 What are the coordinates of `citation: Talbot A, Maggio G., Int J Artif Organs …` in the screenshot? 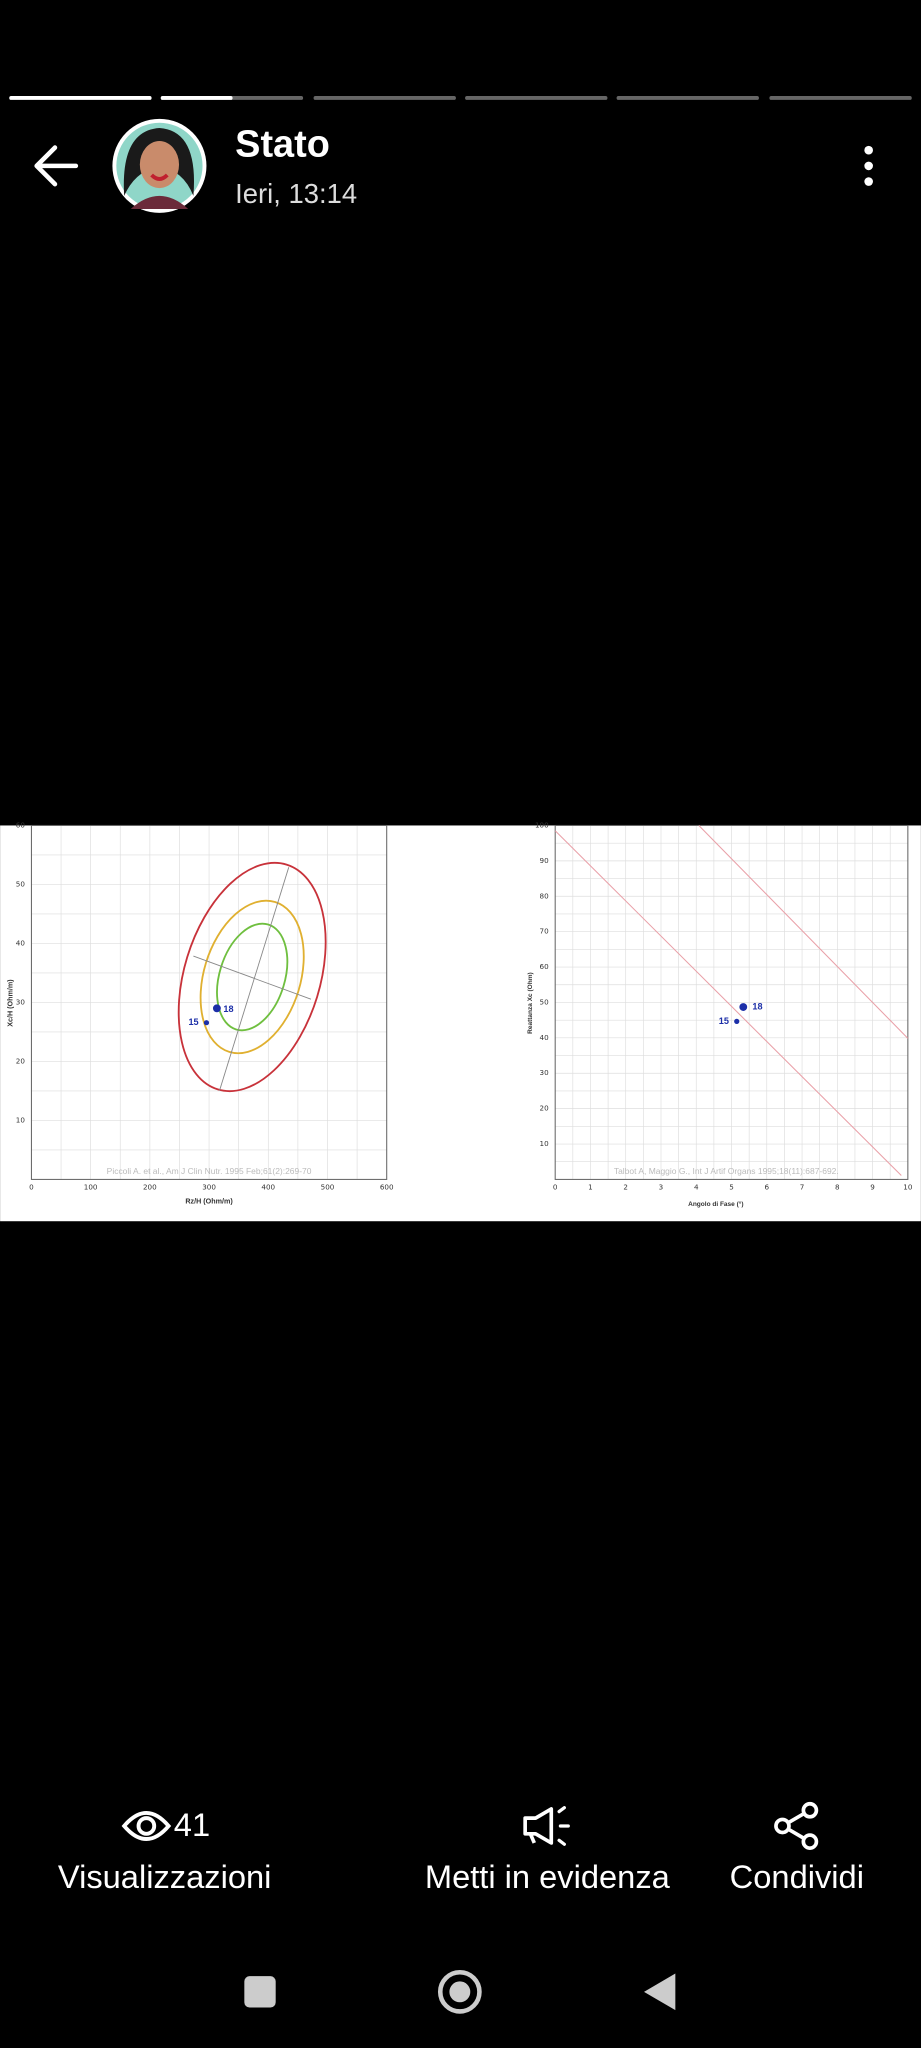 It's located at (726, 1171).